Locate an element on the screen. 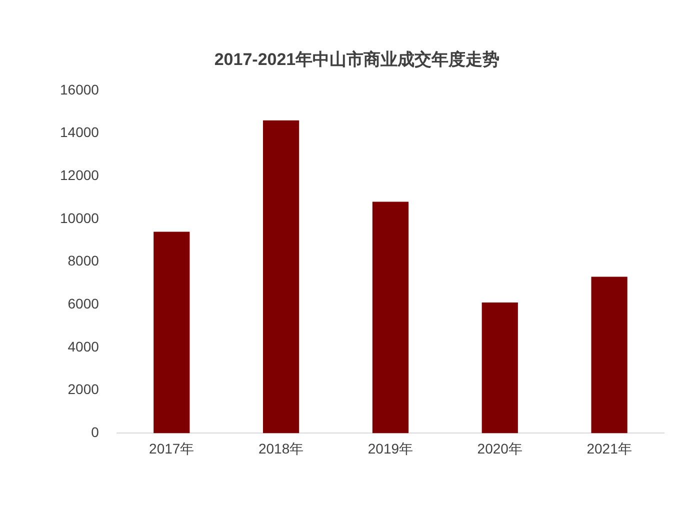  y-tick-label: 0 is located at coordinates (95, 432).